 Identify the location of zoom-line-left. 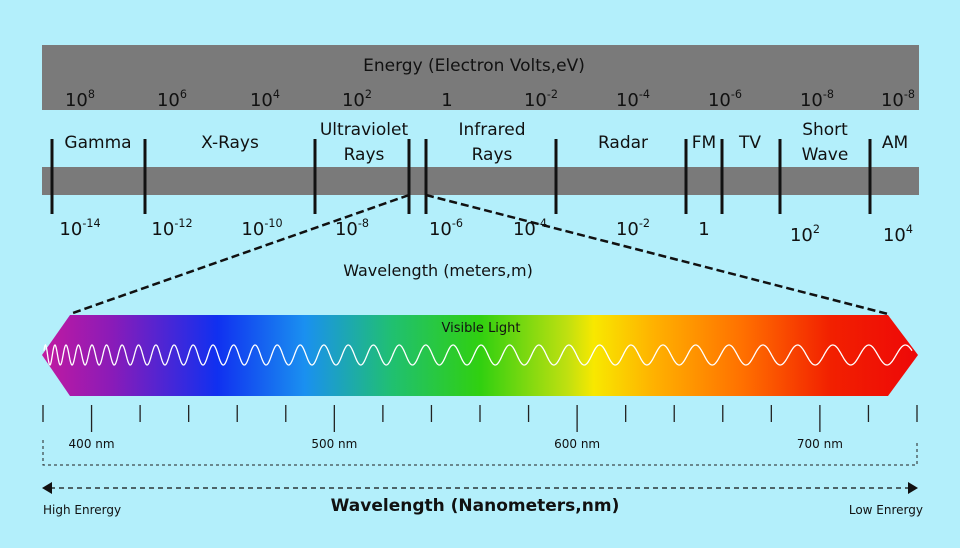
(239, 254).